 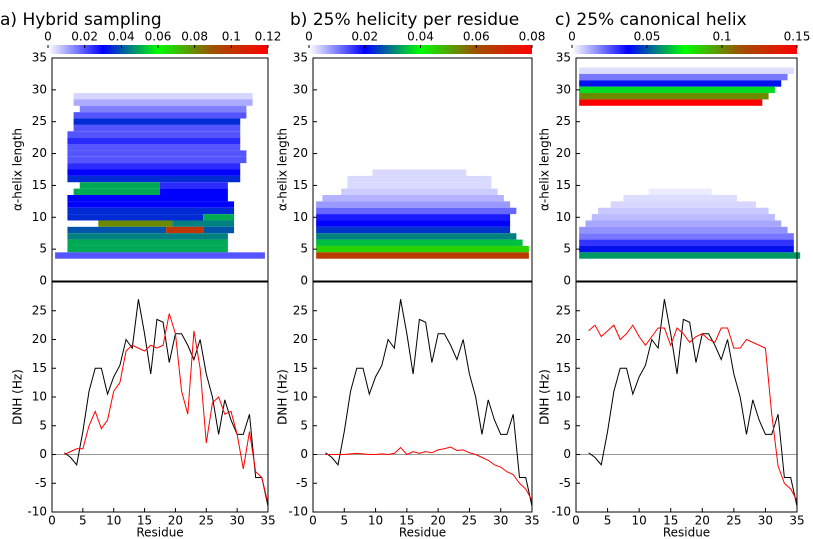 What do you see at coordinates (469, 521) in the screenshot?
I see `x-tick-label: 25` at bounding box center [469, 521].